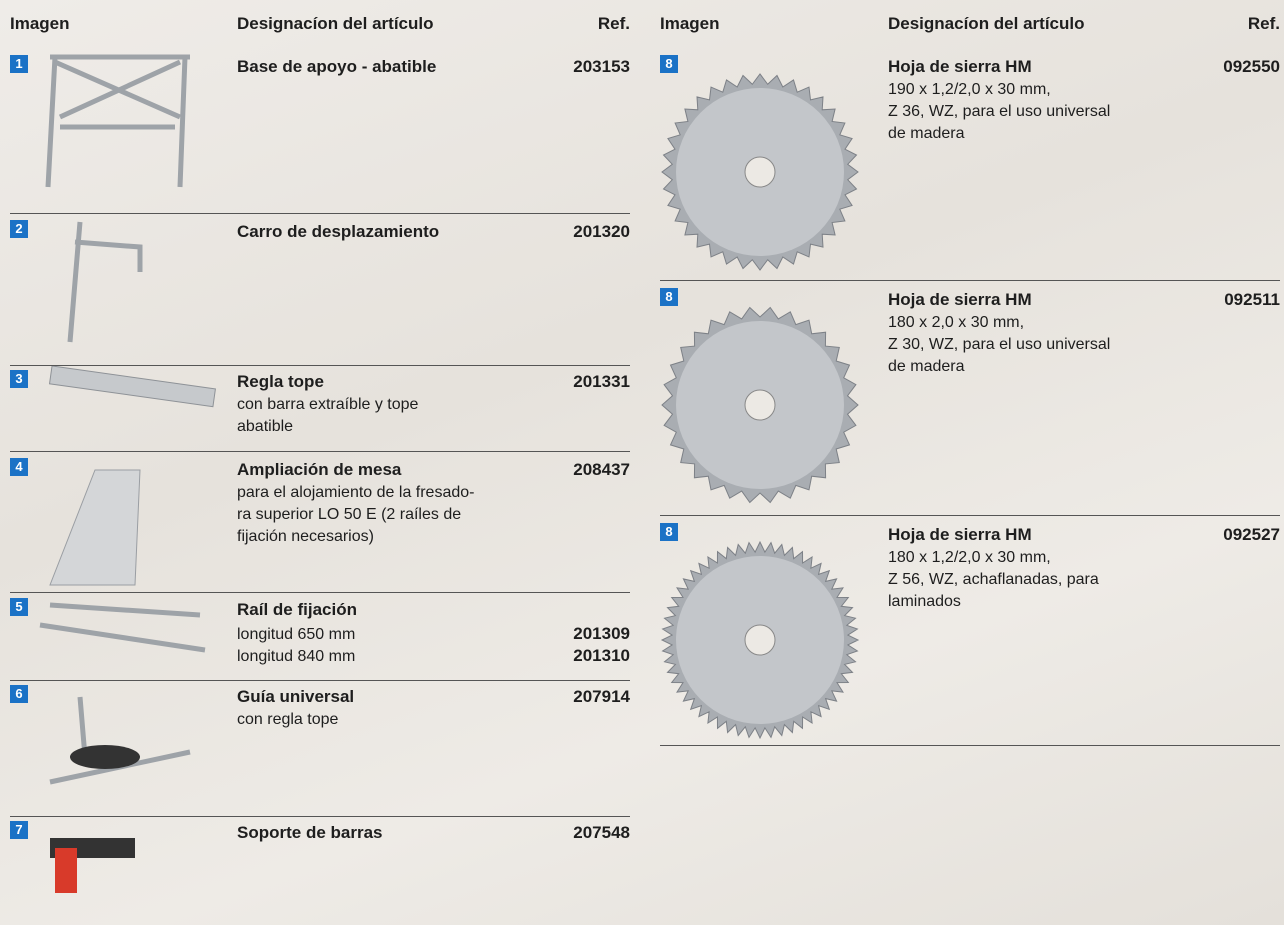 This screenshot has width=1284, height=925. I want to click on item-name: Base de apoyo - abatible, so click(337, 66).